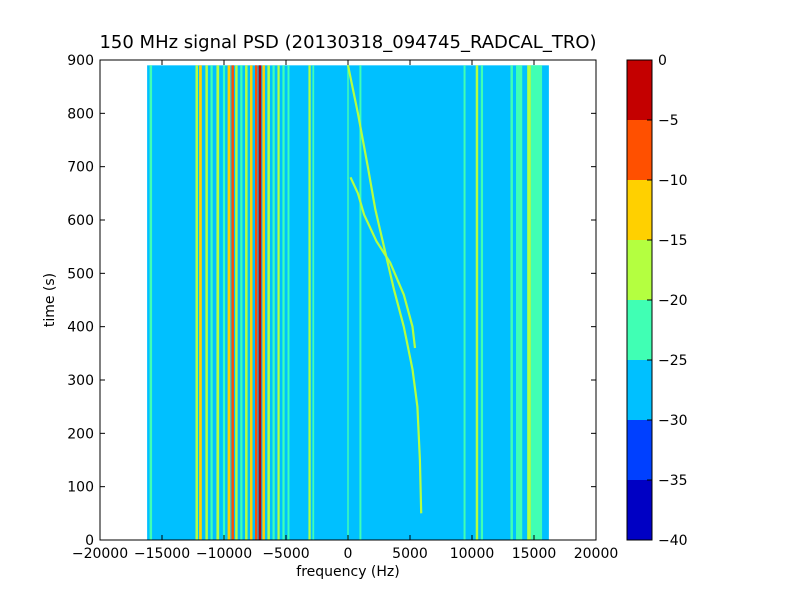 The height and width of the screenshot is (600, 800). Describe the element at coordinates (673, 181) in the screenshot. I see `colorbar-tick-label: −10` at that location.